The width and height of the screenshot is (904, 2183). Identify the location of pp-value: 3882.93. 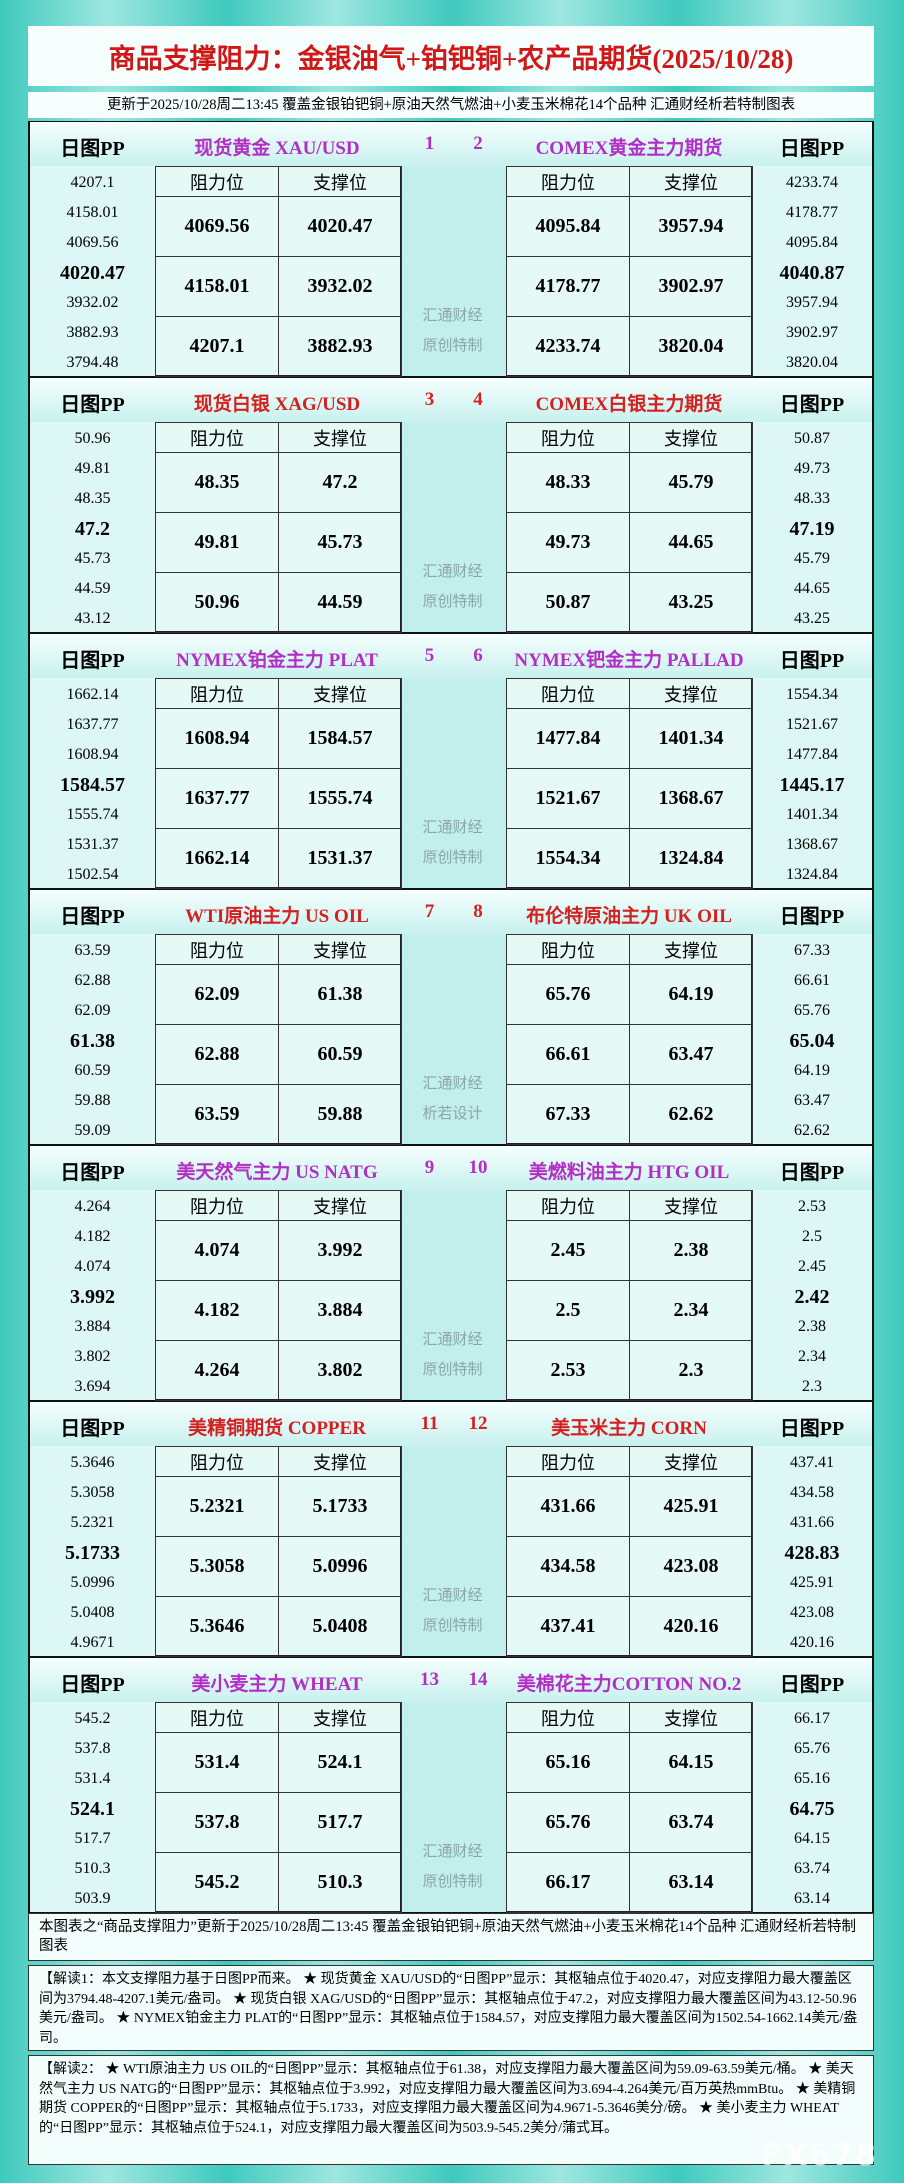
(92, 332).